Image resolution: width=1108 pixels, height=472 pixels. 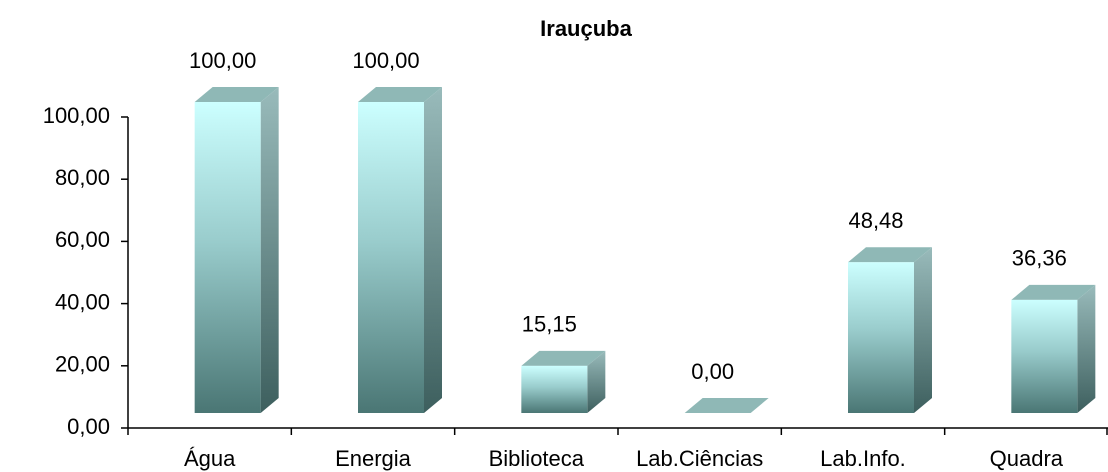 What do you see at coordinates (863, 458) in the screenshot?
I see `x-tick-label: Lab.Info.` at bounding box center [863, 458].